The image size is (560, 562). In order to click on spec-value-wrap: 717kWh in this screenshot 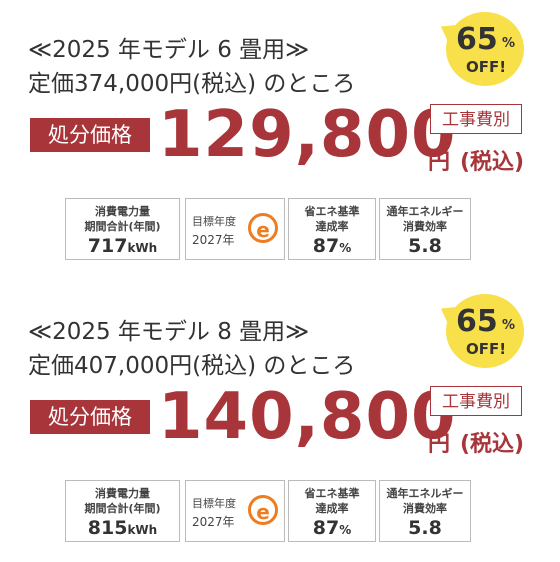, I will do `click(122, 246)`.